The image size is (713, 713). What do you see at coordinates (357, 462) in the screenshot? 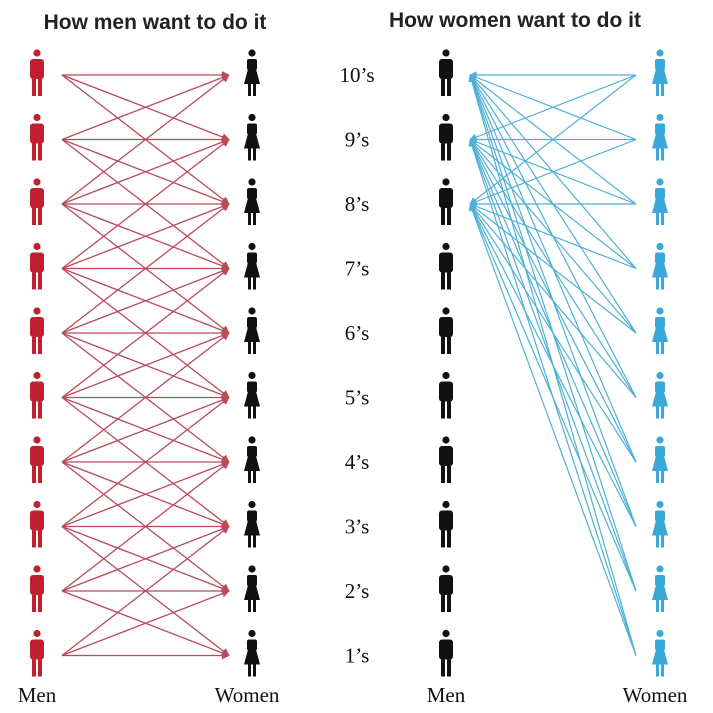
I see `rank-label: 4’s` at bounding box center [357, 462].